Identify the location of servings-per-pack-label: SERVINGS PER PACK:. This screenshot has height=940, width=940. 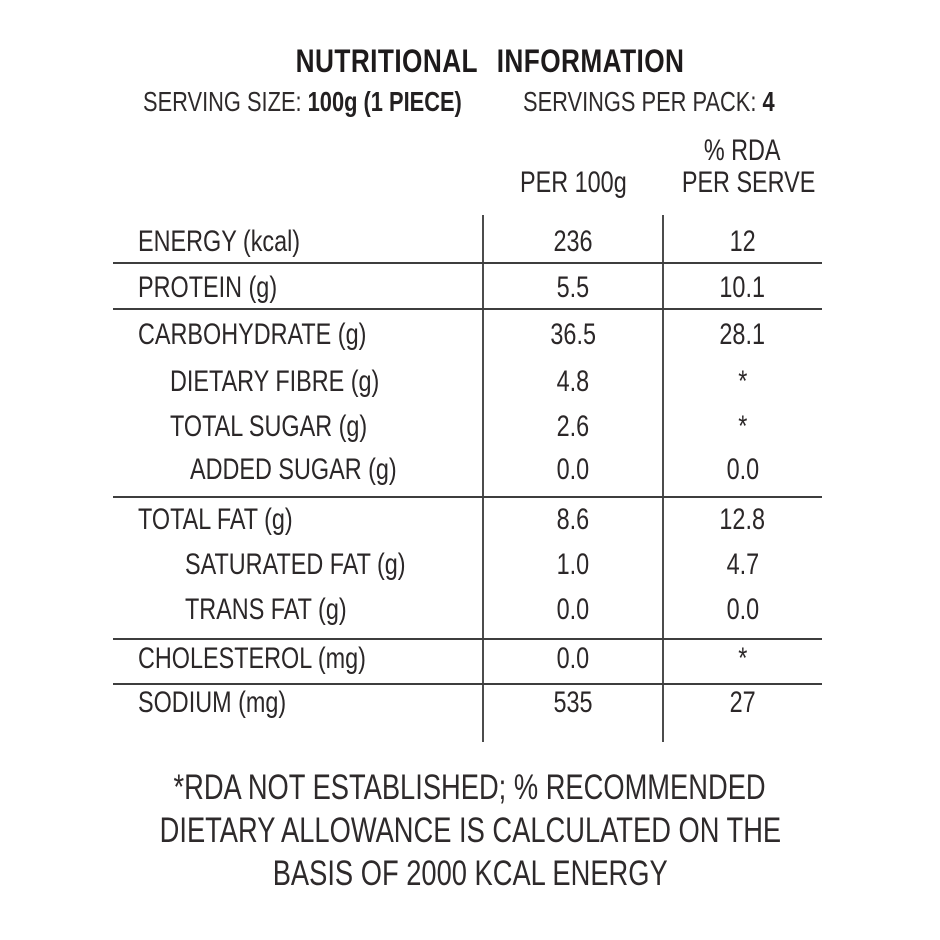
(640, 101).